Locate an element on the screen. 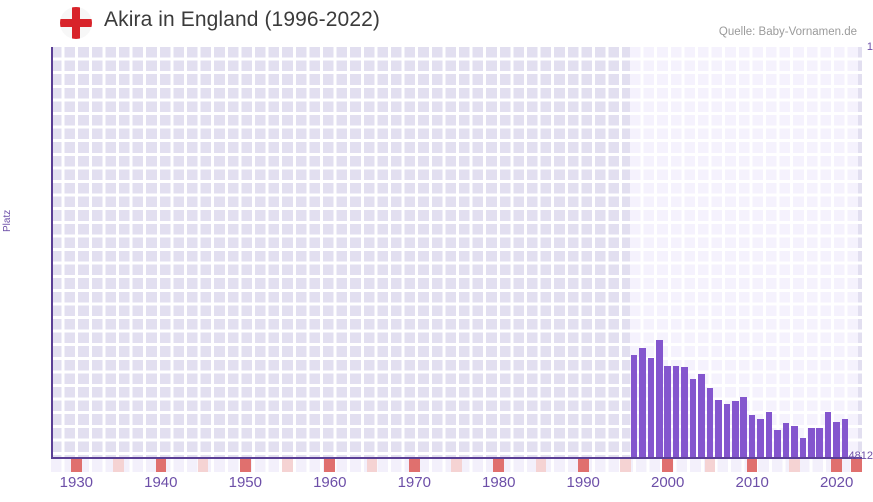 The height and width of the screenshot is (502, 873). bar-2003 is located at coordinates (693, 418).